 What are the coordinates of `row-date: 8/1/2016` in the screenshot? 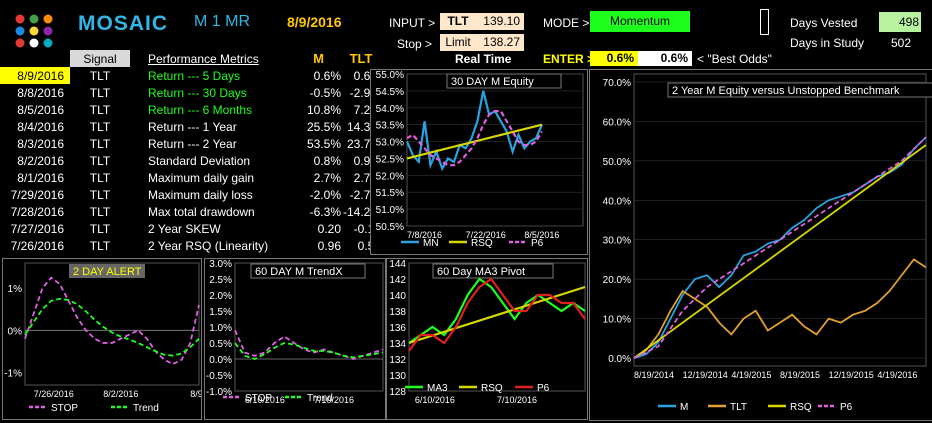 It's located at (40, 177).